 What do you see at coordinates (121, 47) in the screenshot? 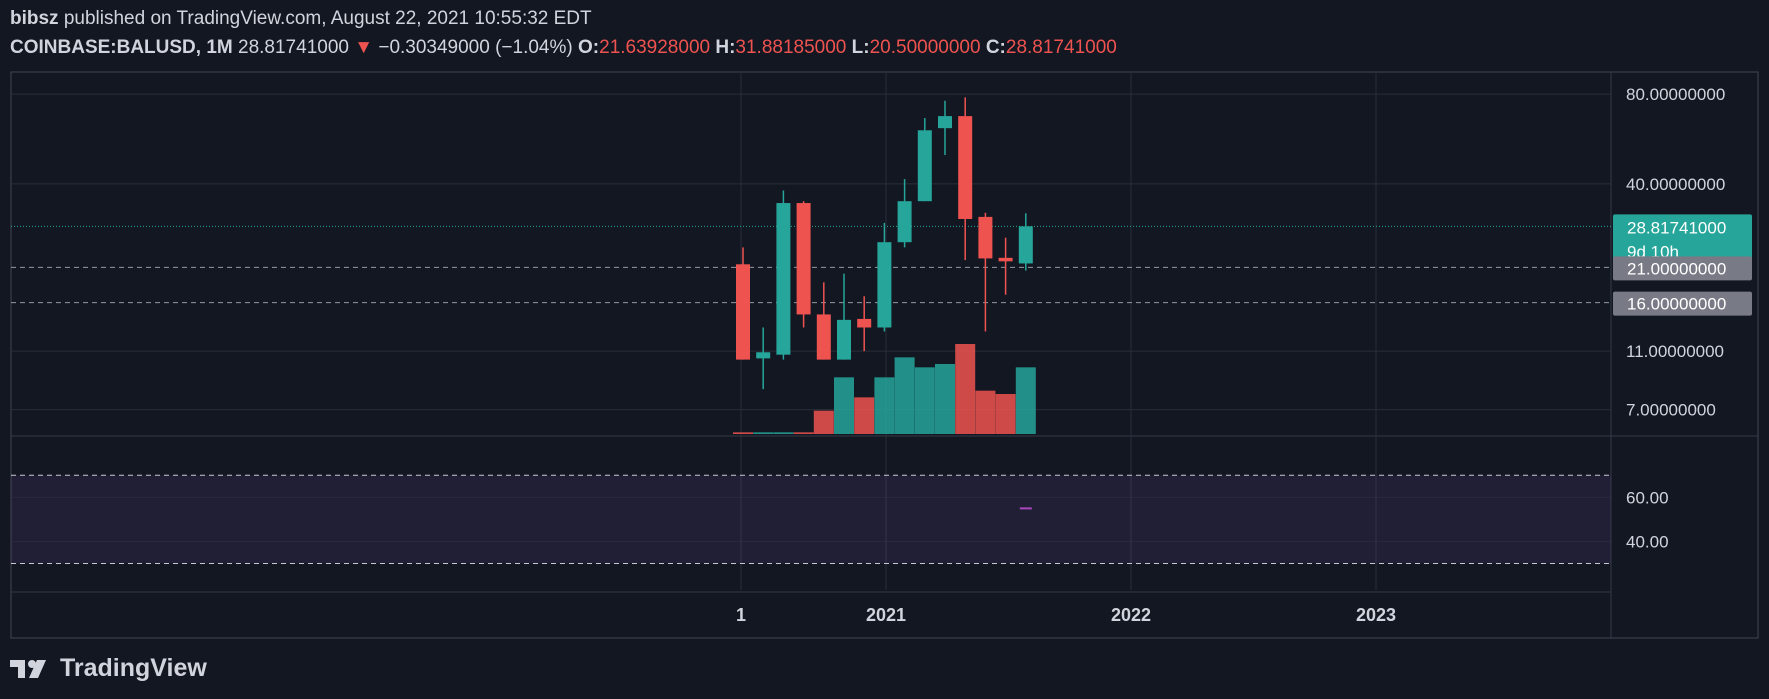
I see `symbol-name: COINBASE:BALUSD, 1M` at bounding box center [121, 47].